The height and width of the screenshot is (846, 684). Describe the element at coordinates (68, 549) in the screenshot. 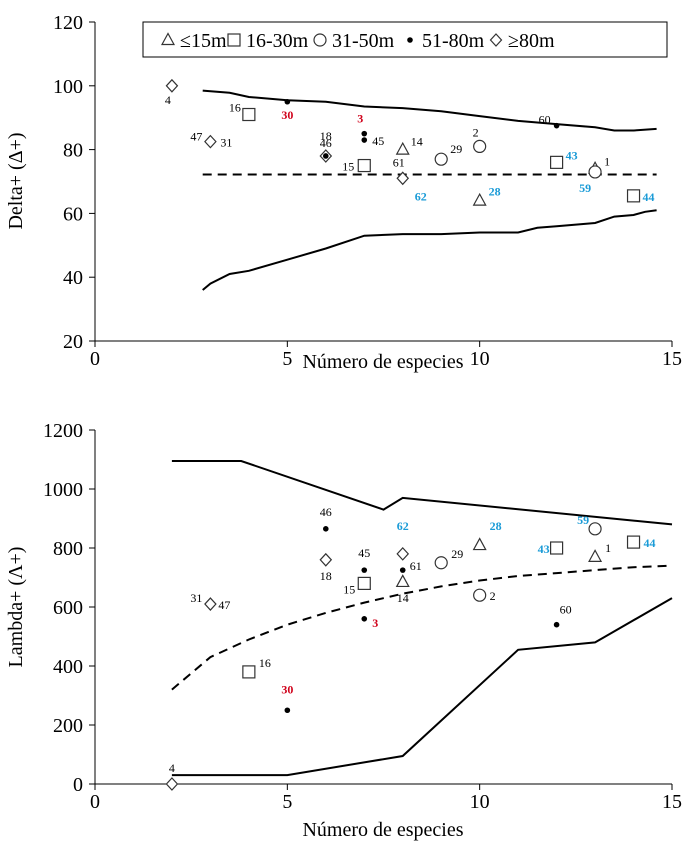

I see `y-tick-label: 800` at that location.